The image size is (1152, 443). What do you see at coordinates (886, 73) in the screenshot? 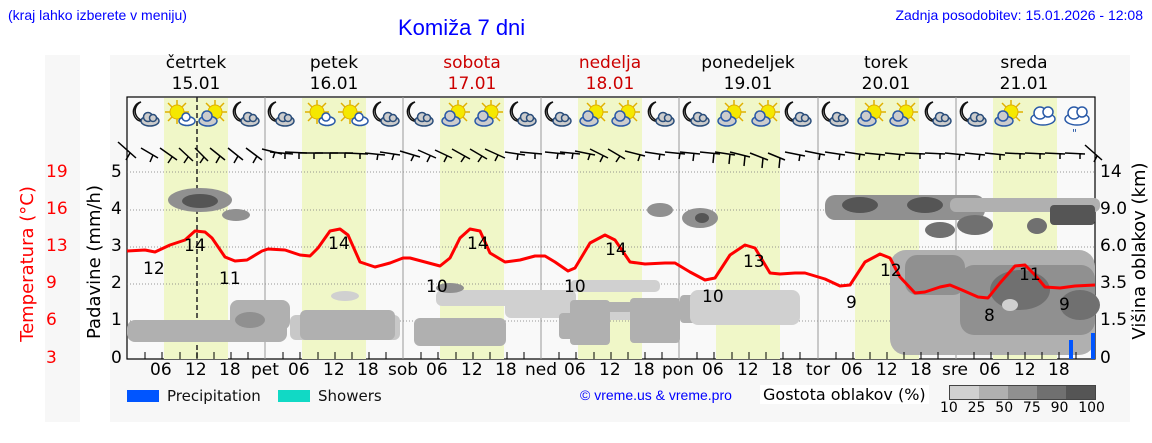
I see `day-header: torek 20.01` at bounding box center [886, 73].